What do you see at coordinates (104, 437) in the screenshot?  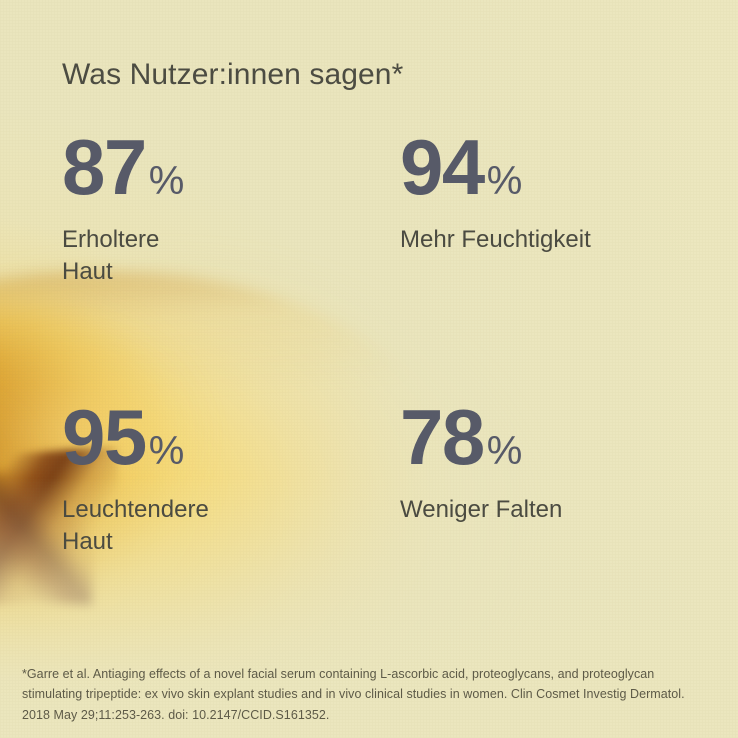 I see `stat-number: 95` at bounding box center [104, 437].